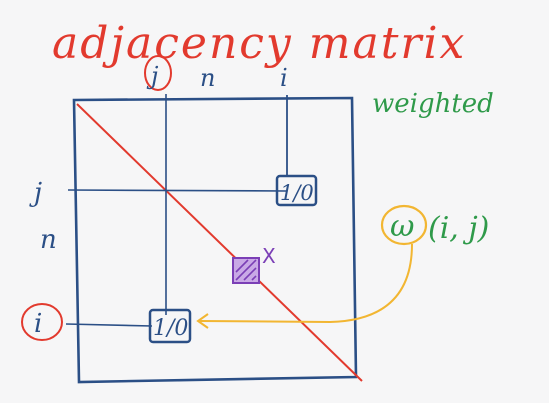 The width and height of the screenshot is (549, 403). What do you see at coordinates (35, 193) in the screenshot?
I see `row-label-j: j` at bounding box center [35, 193].